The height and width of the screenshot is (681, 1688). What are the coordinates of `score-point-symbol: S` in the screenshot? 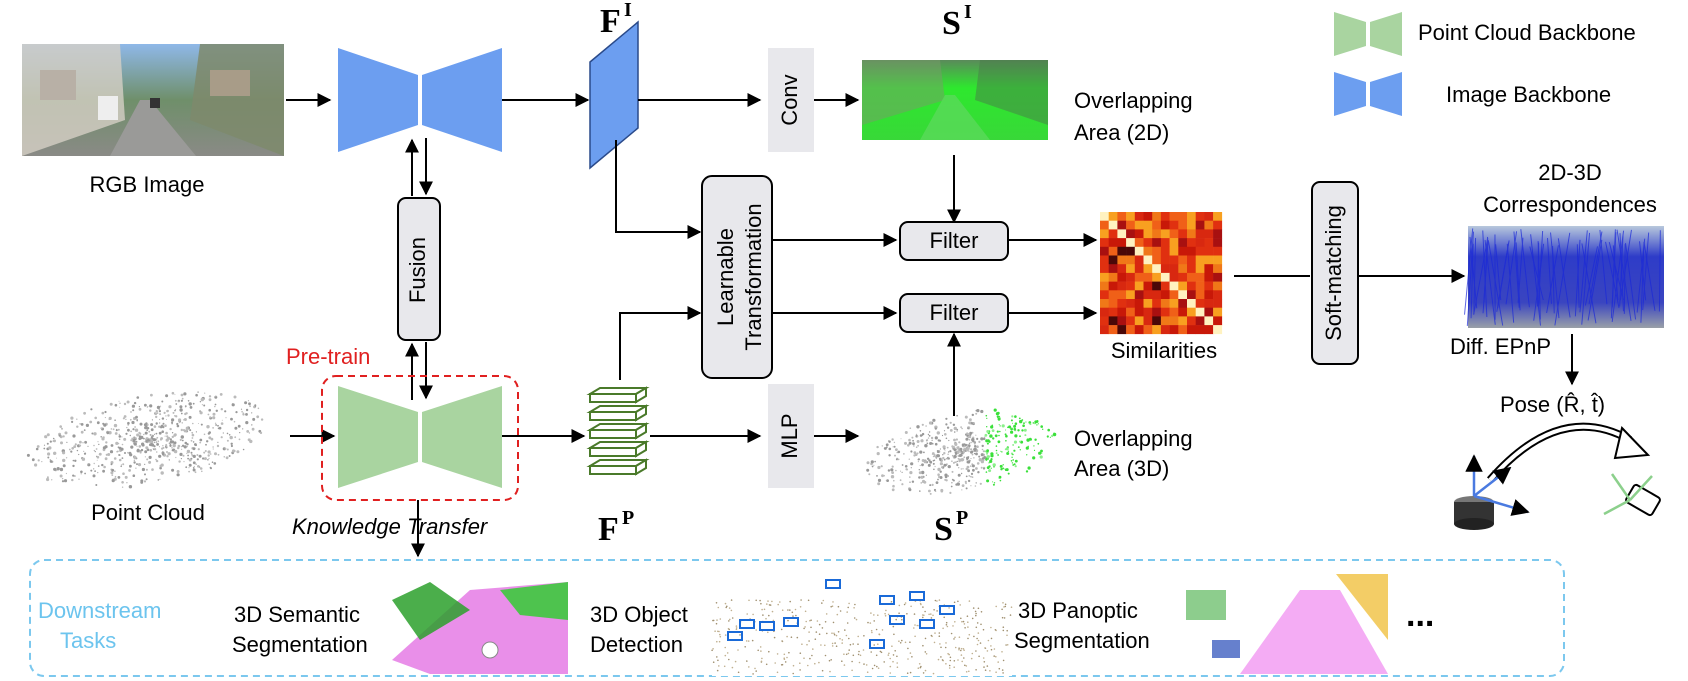 It's located at (943, 529).